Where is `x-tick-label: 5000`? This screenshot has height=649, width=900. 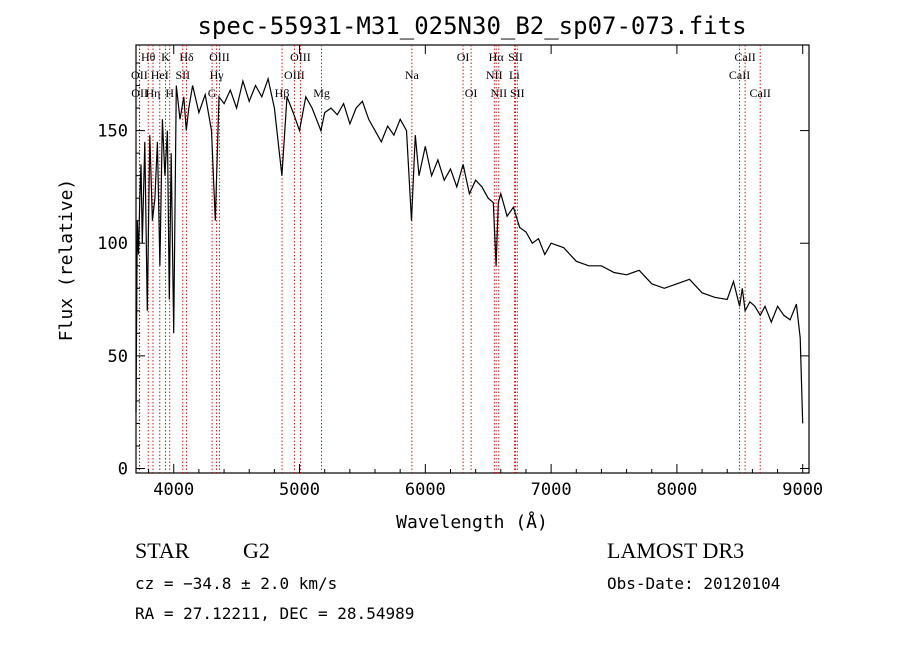
x-tick-label: 5000 is located at coordinates (299, 490).